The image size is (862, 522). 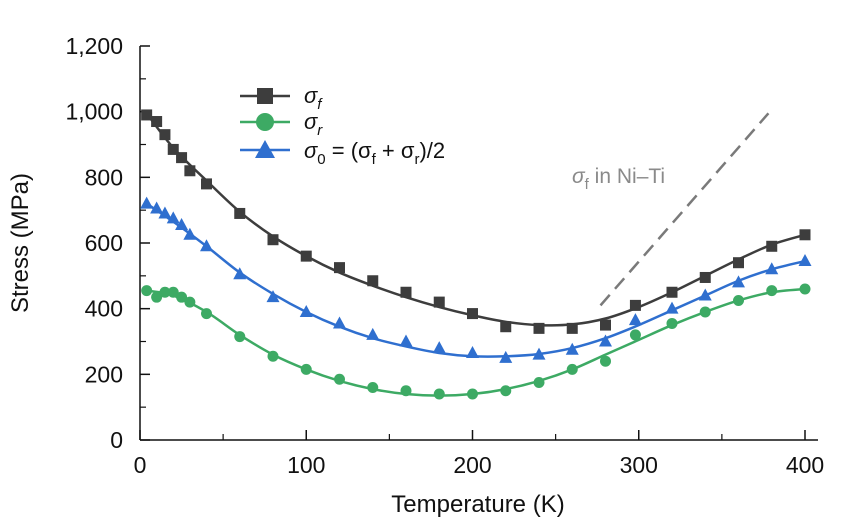 I want to click on y-tick-label: 600, so click(x=104, y=243).